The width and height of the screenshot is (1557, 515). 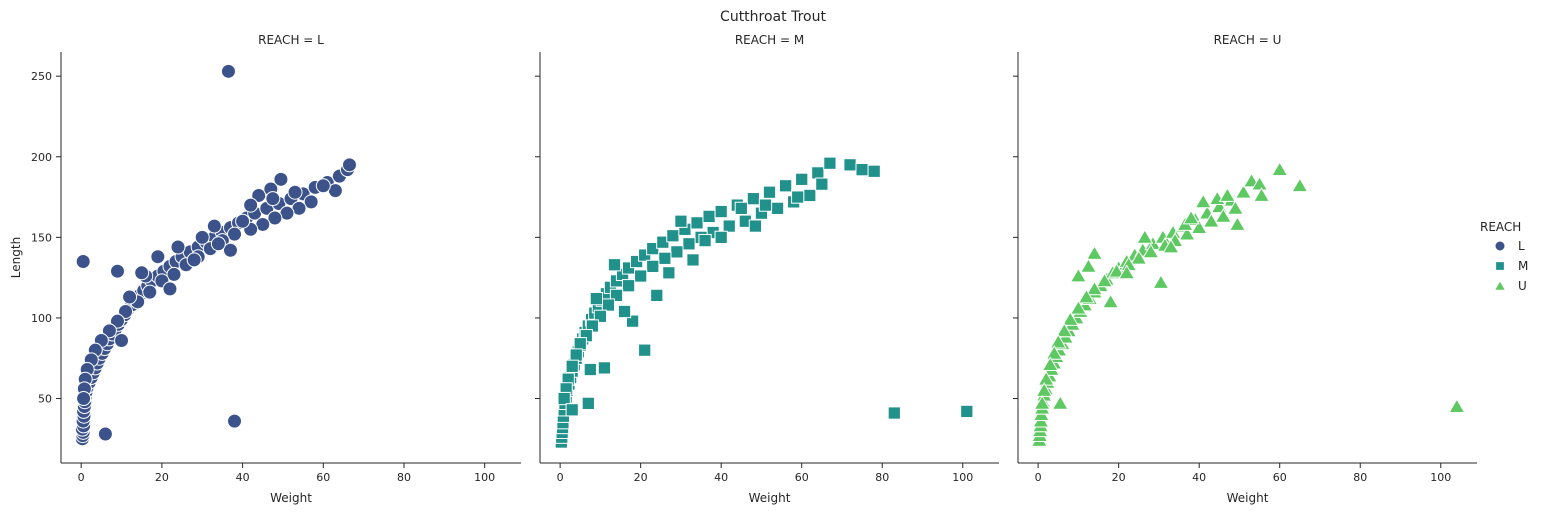 I want to click on legend-label: M, so click(x=1523, y=266).